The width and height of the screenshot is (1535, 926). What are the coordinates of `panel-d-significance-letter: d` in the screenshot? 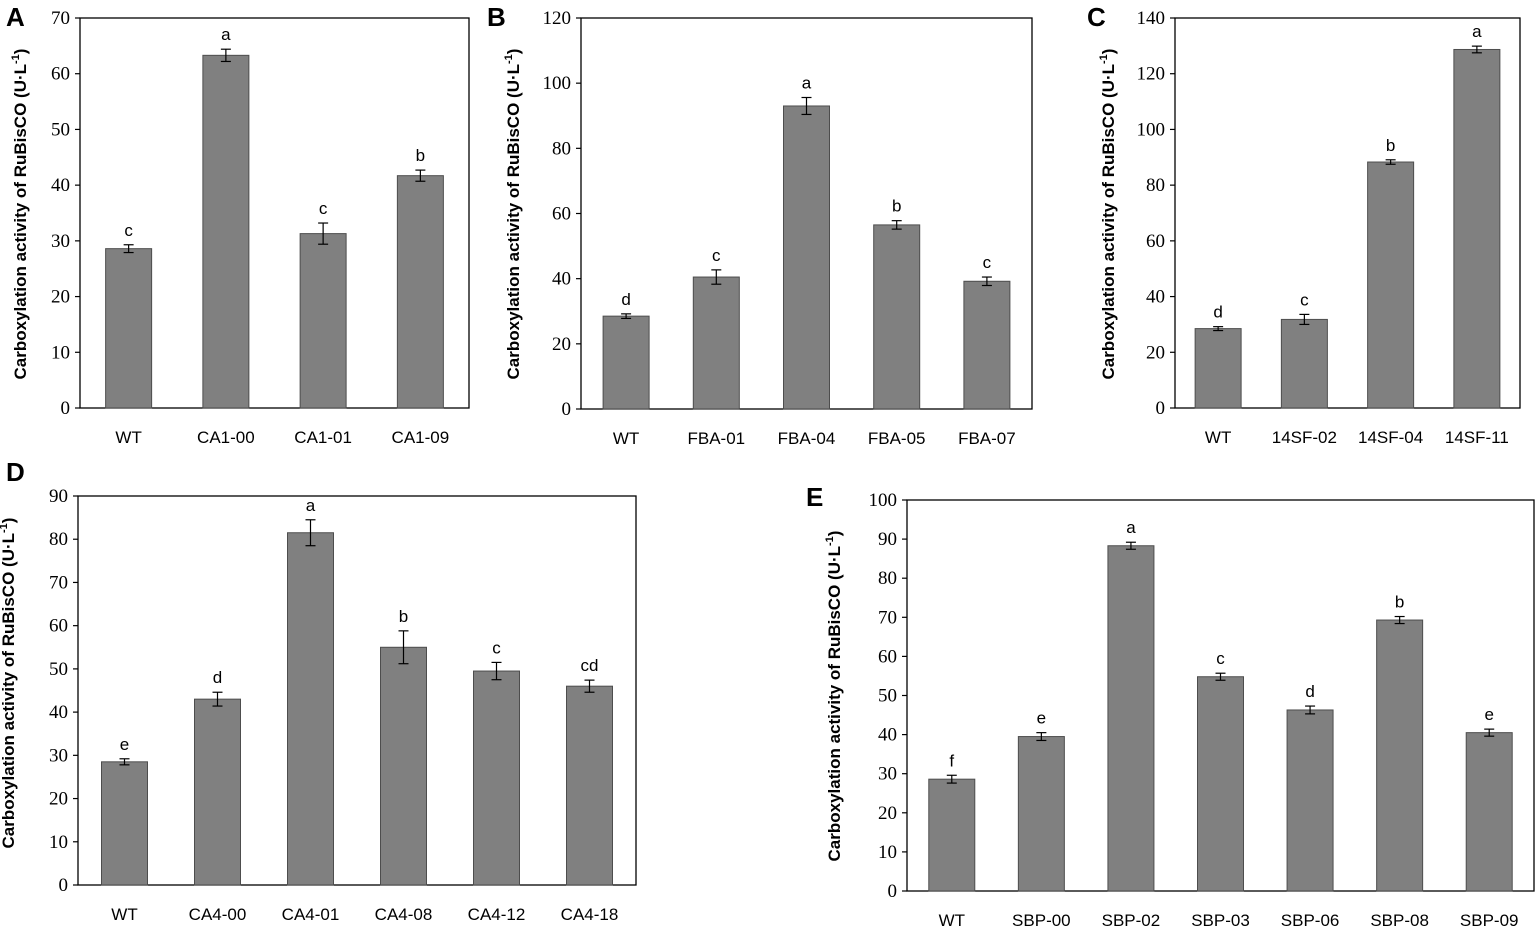 It's located at (217, 677).